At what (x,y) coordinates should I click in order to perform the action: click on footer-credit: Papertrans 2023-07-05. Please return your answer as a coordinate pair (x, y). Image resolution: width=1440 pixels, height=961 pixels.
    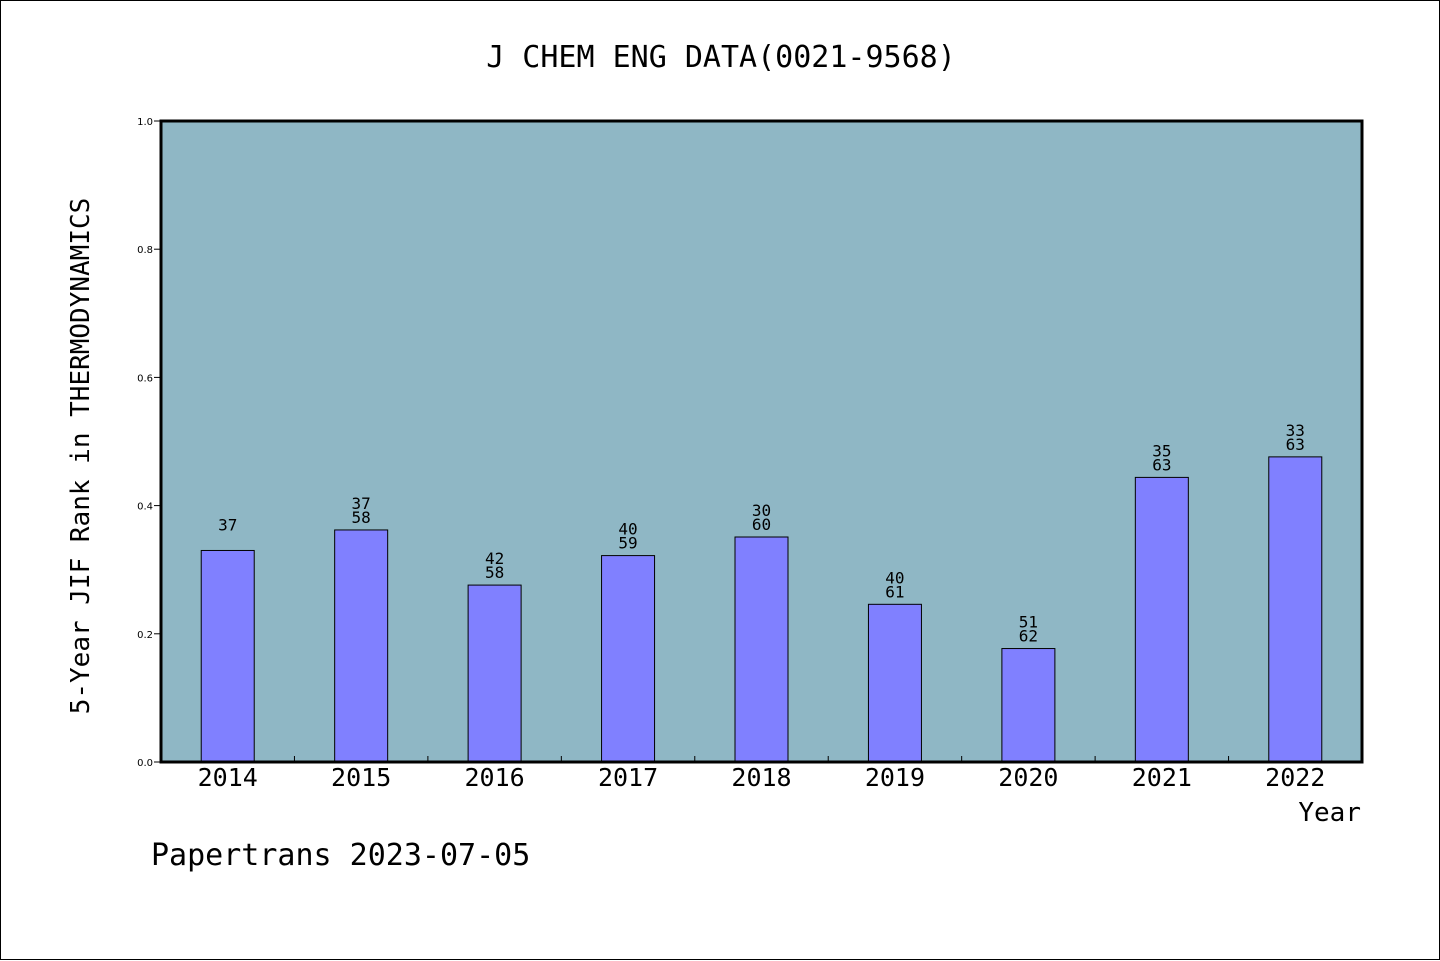
    Looking at the image, I should click on (340, 855).